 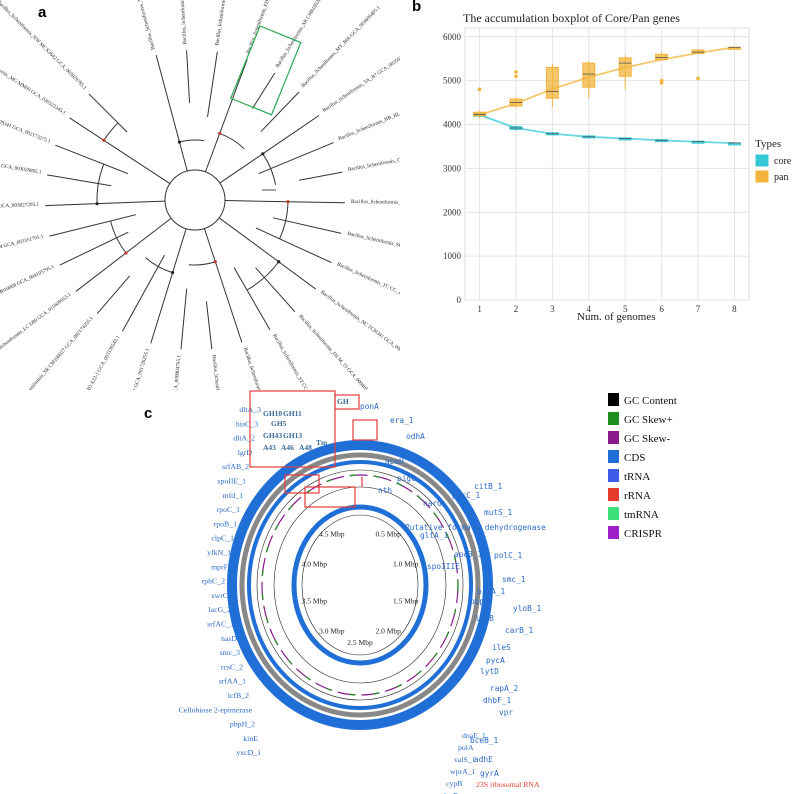 What do you see at coordinates (495, 660) in the screenshot?
I see `gene-label: pycA` at bounding box center [495, 660].